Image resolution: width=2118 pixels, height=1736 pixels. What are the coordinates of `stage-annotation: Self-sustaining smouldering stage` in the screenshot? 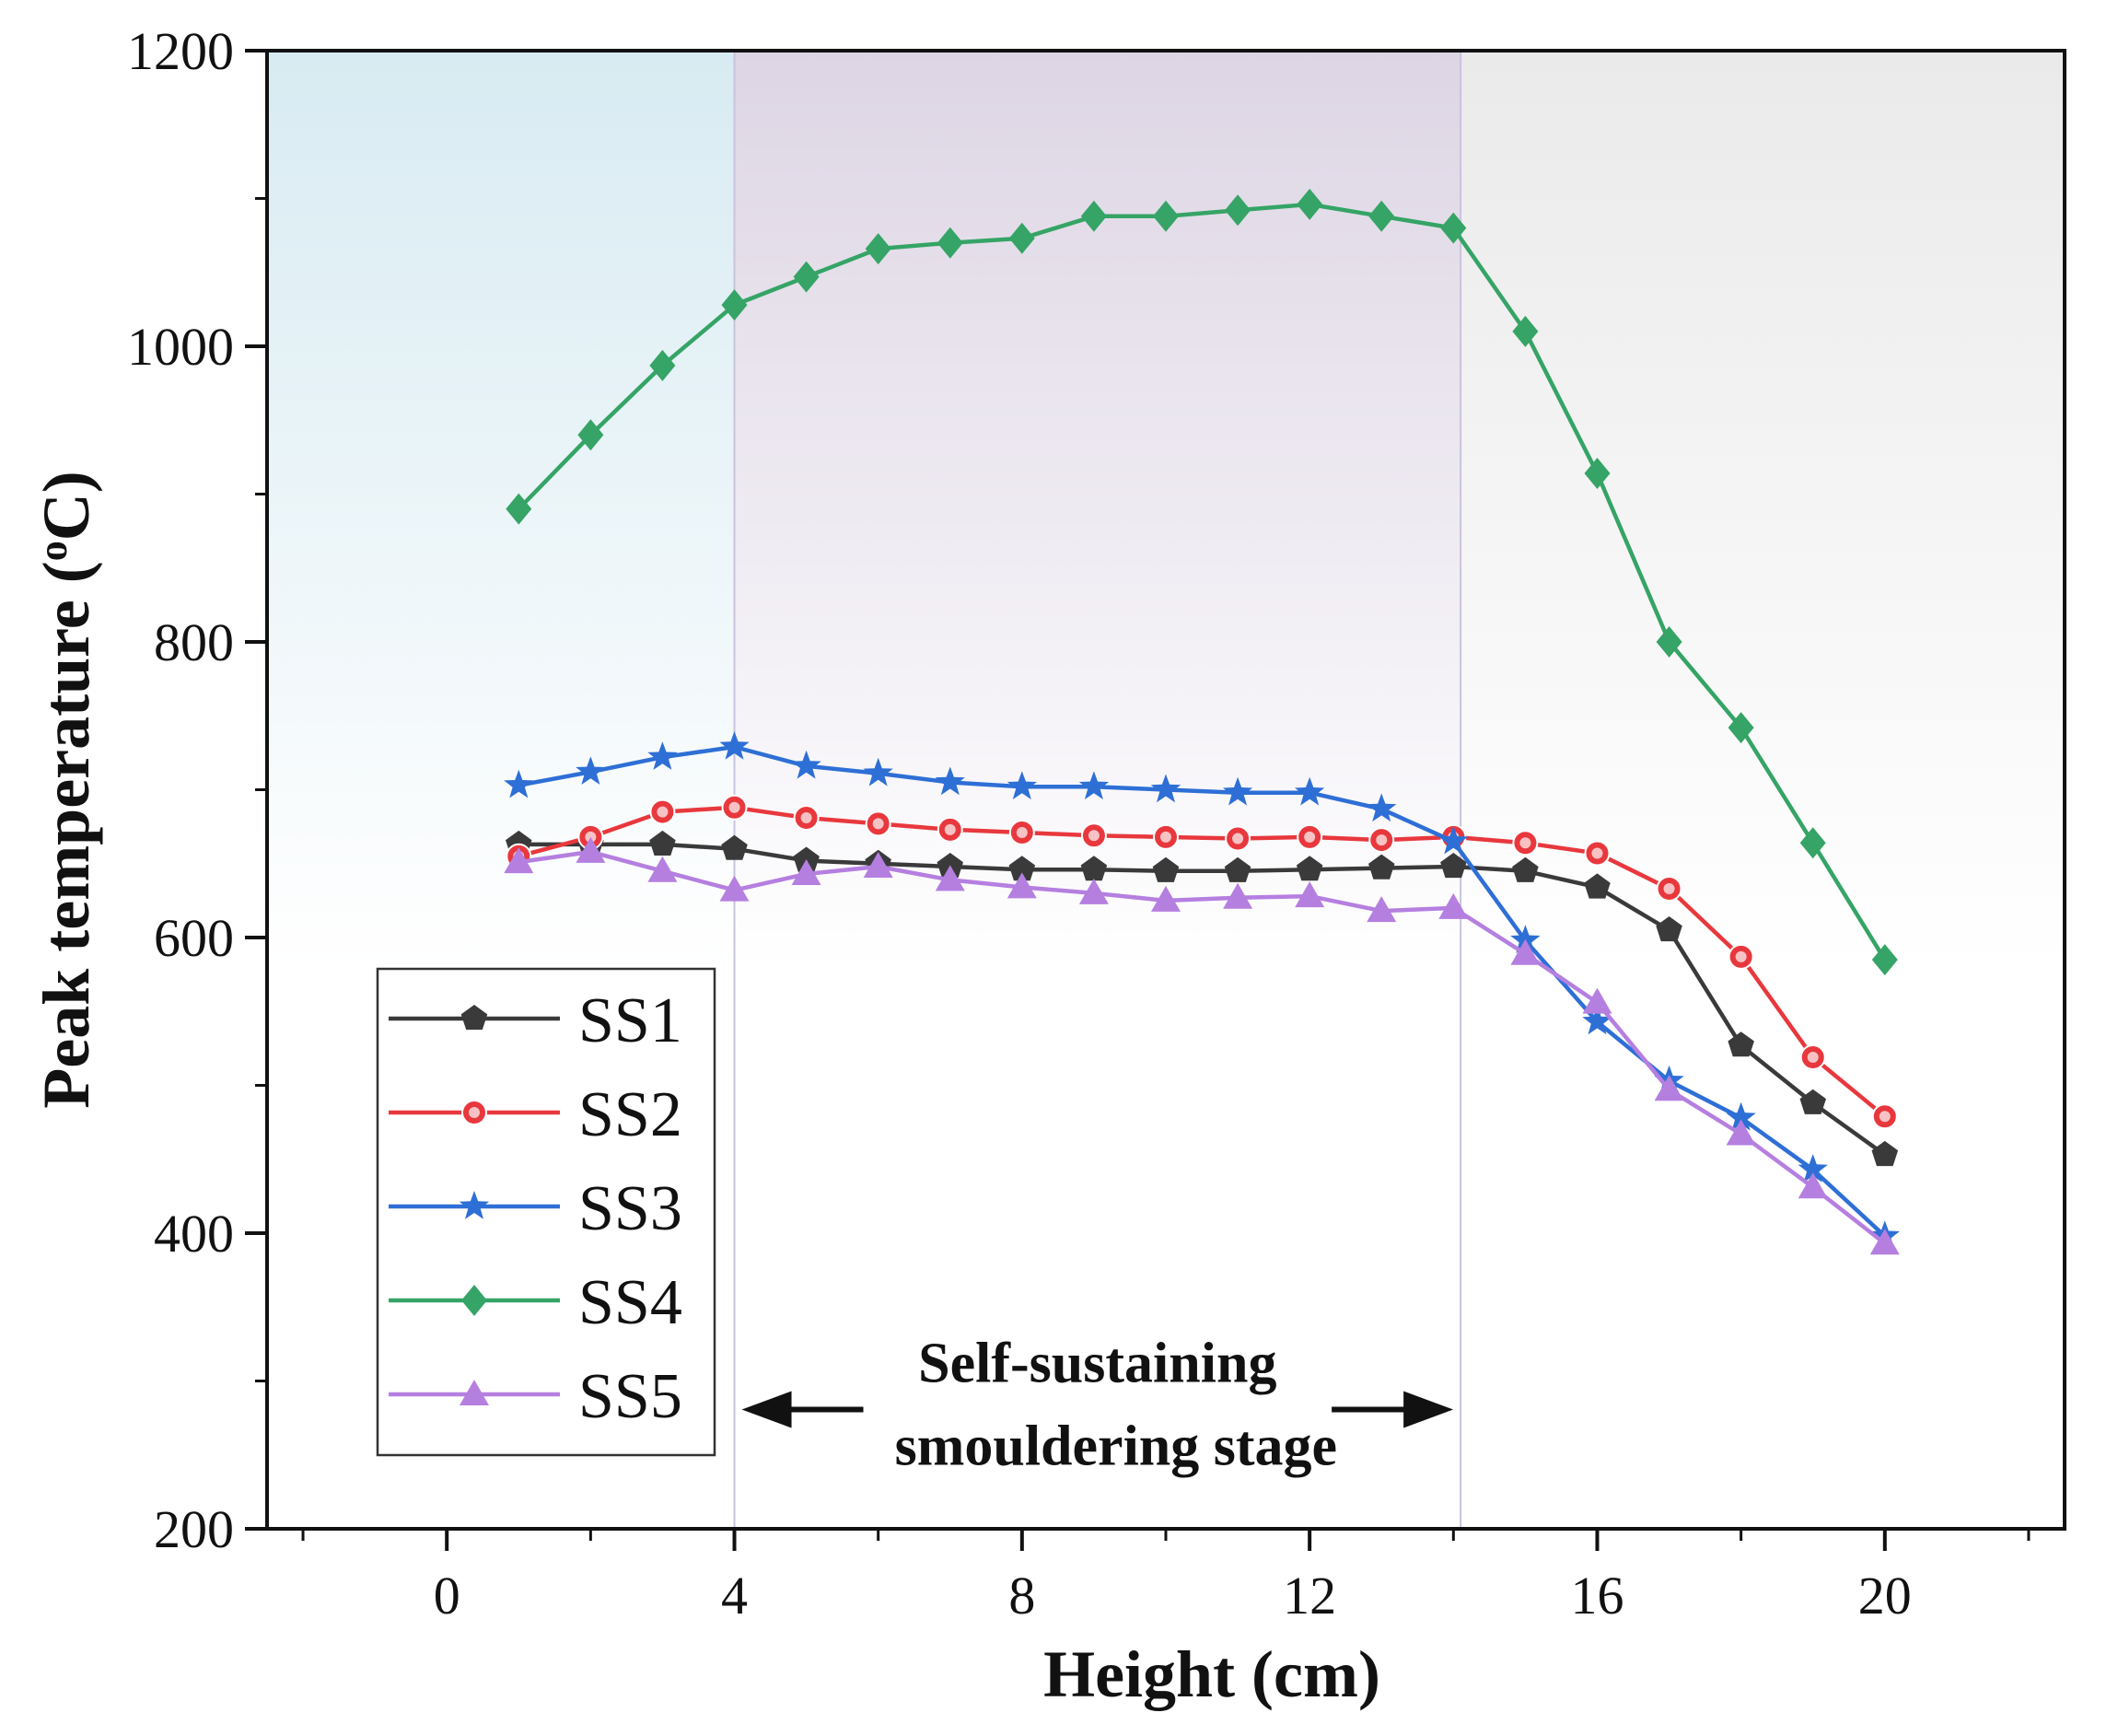 It's located at (1097, 1405).